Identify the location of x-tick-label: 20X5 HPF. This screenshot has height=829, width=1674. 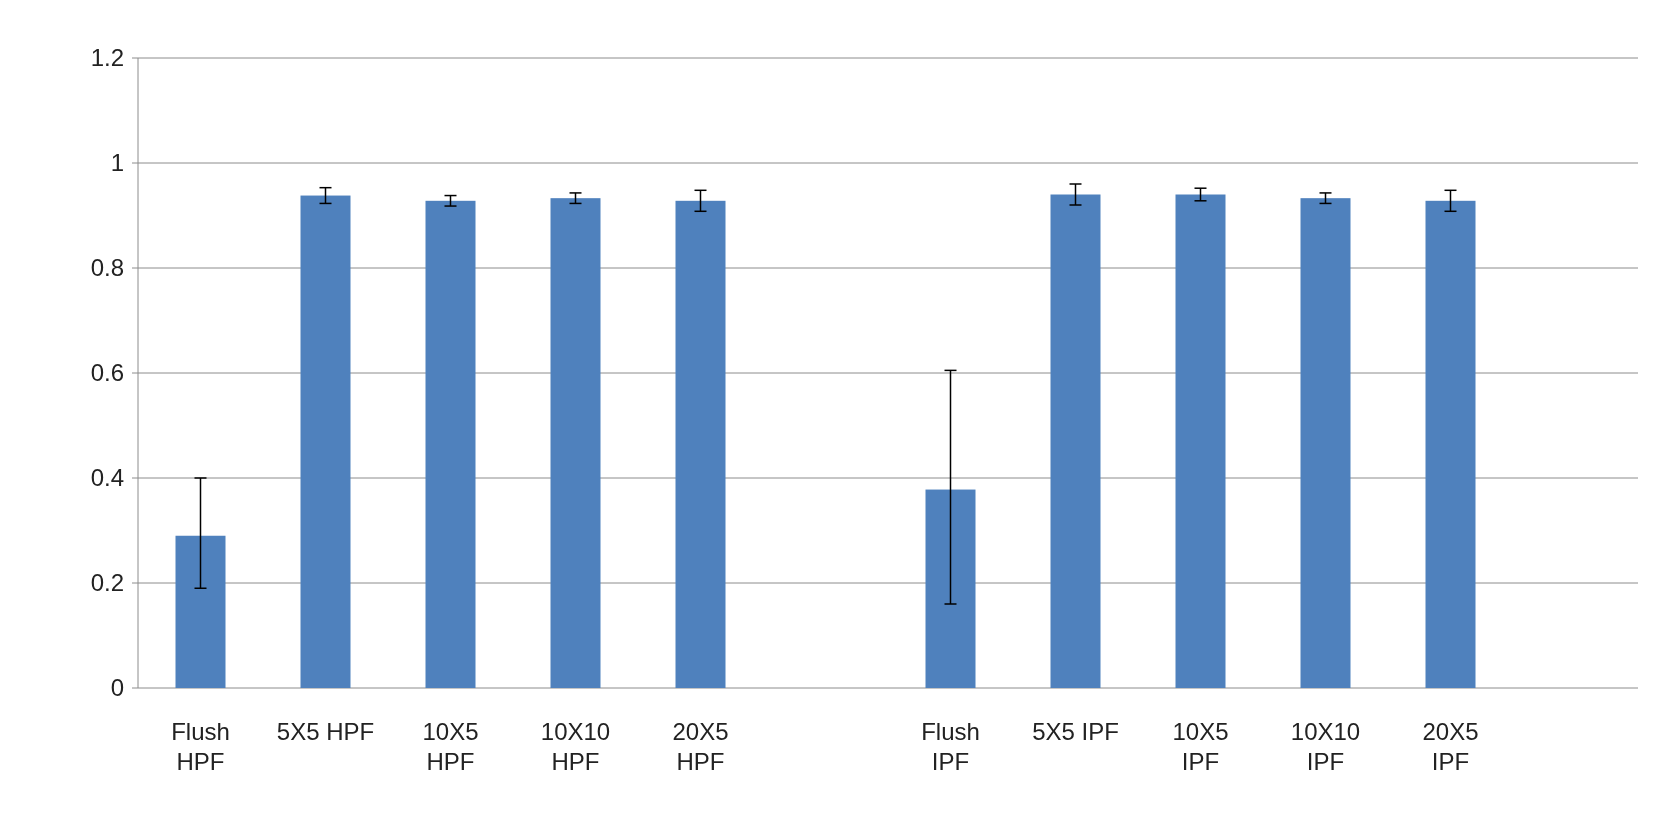
(700, 746).